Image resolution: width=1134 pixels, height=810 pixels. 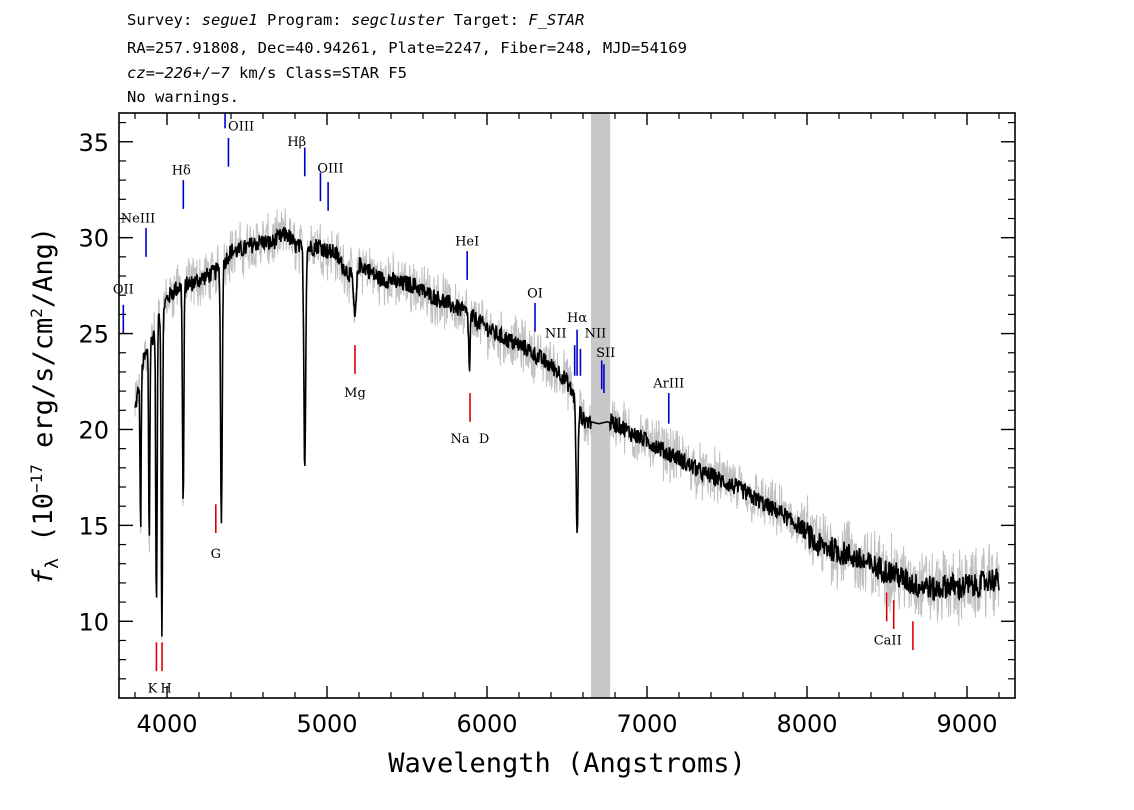 What do you see at coordinates (296, 142) in the screenshot?
I see `line-label-hβ: Hβ` at bounding box center [296, 142].